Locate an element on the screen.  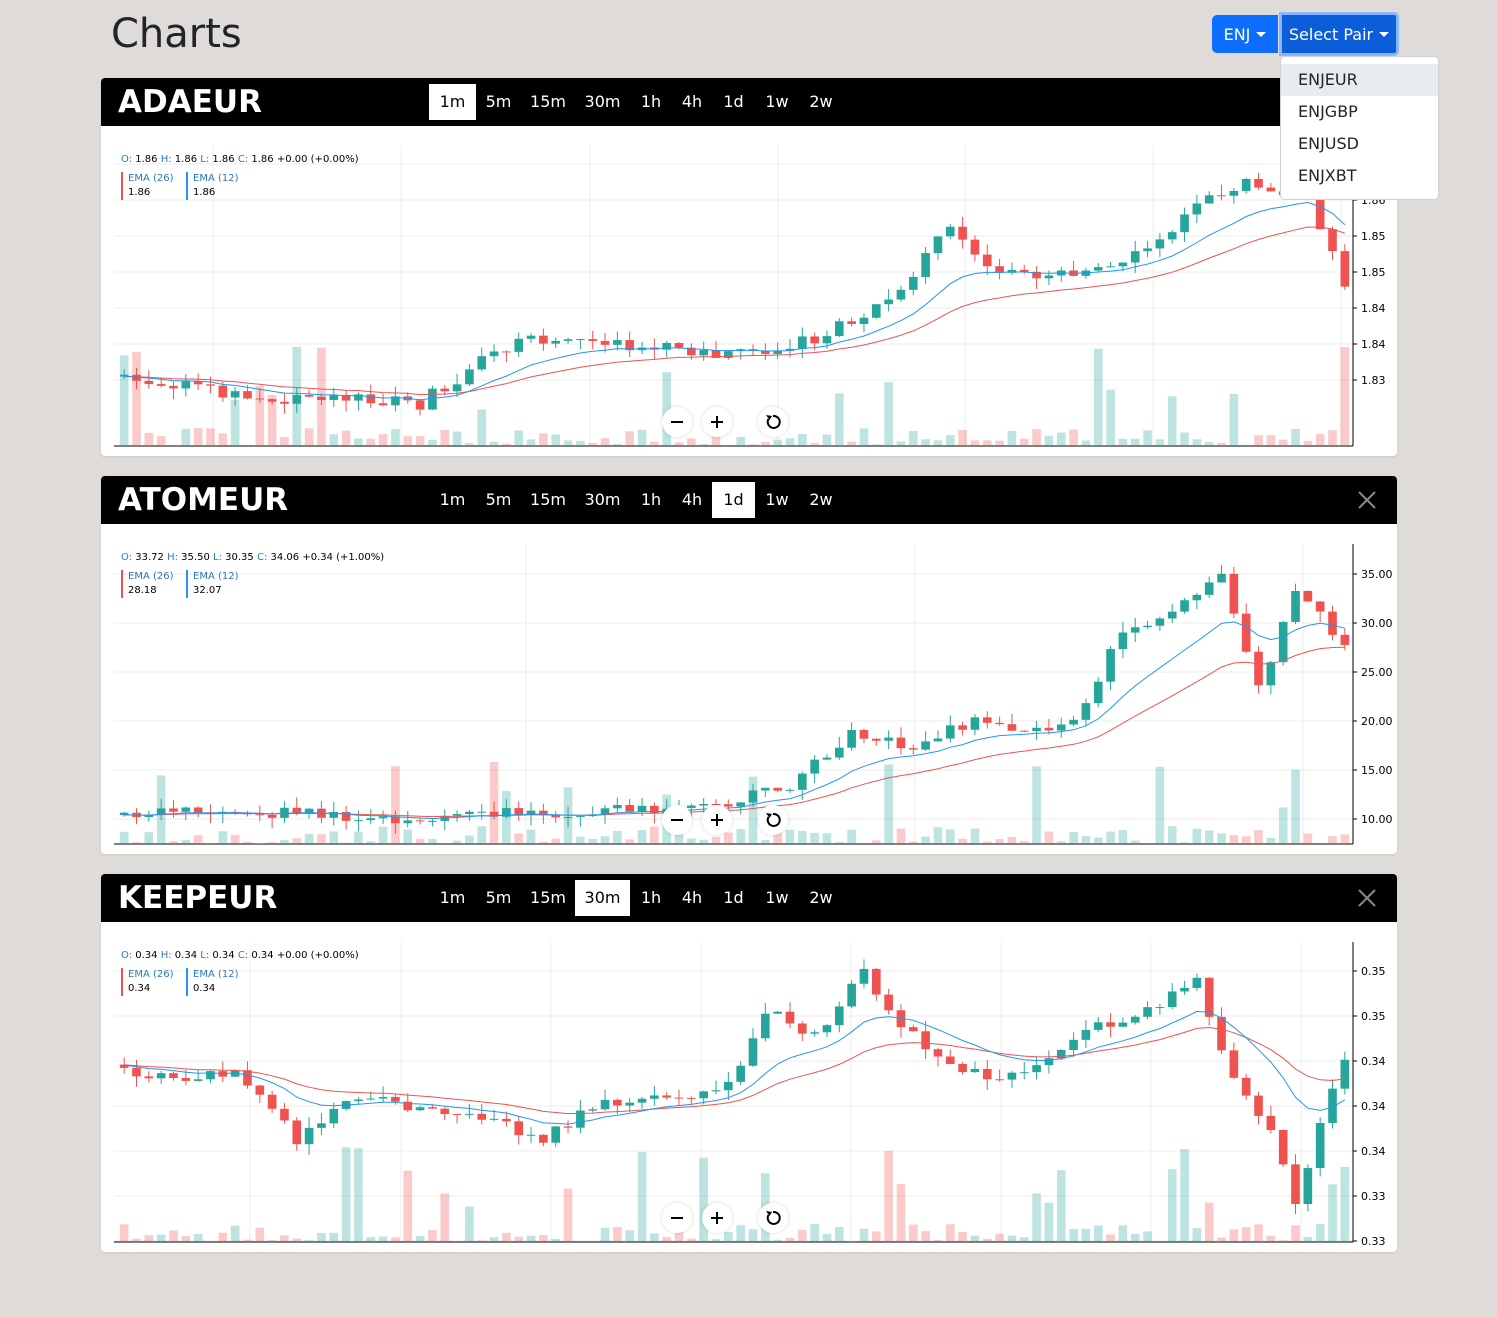
y-tick-label: 0.33 is located at coordinates (1373, 1196).